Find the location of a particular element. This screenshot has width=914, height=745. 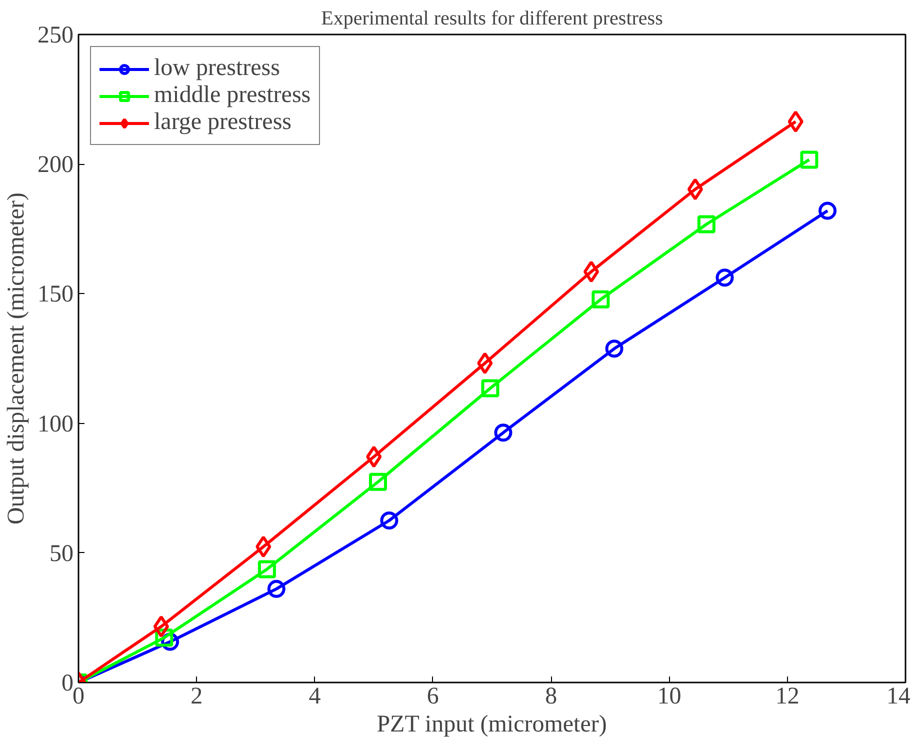

x-tick-label: 12 is located at coordinates (787, 697).